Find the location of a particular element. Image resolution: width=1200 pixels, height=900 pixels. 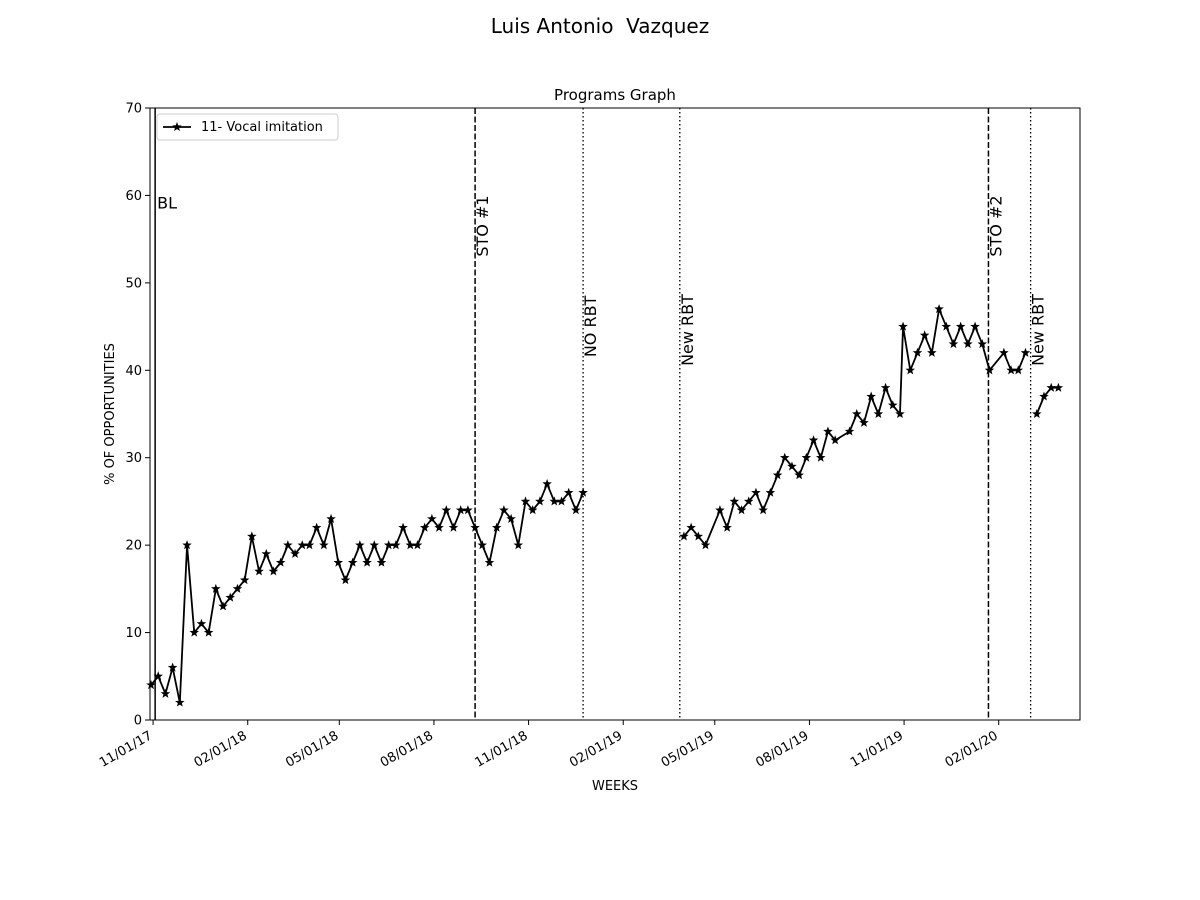

phase-label: STO #1 is located at coordinates (482, 225).